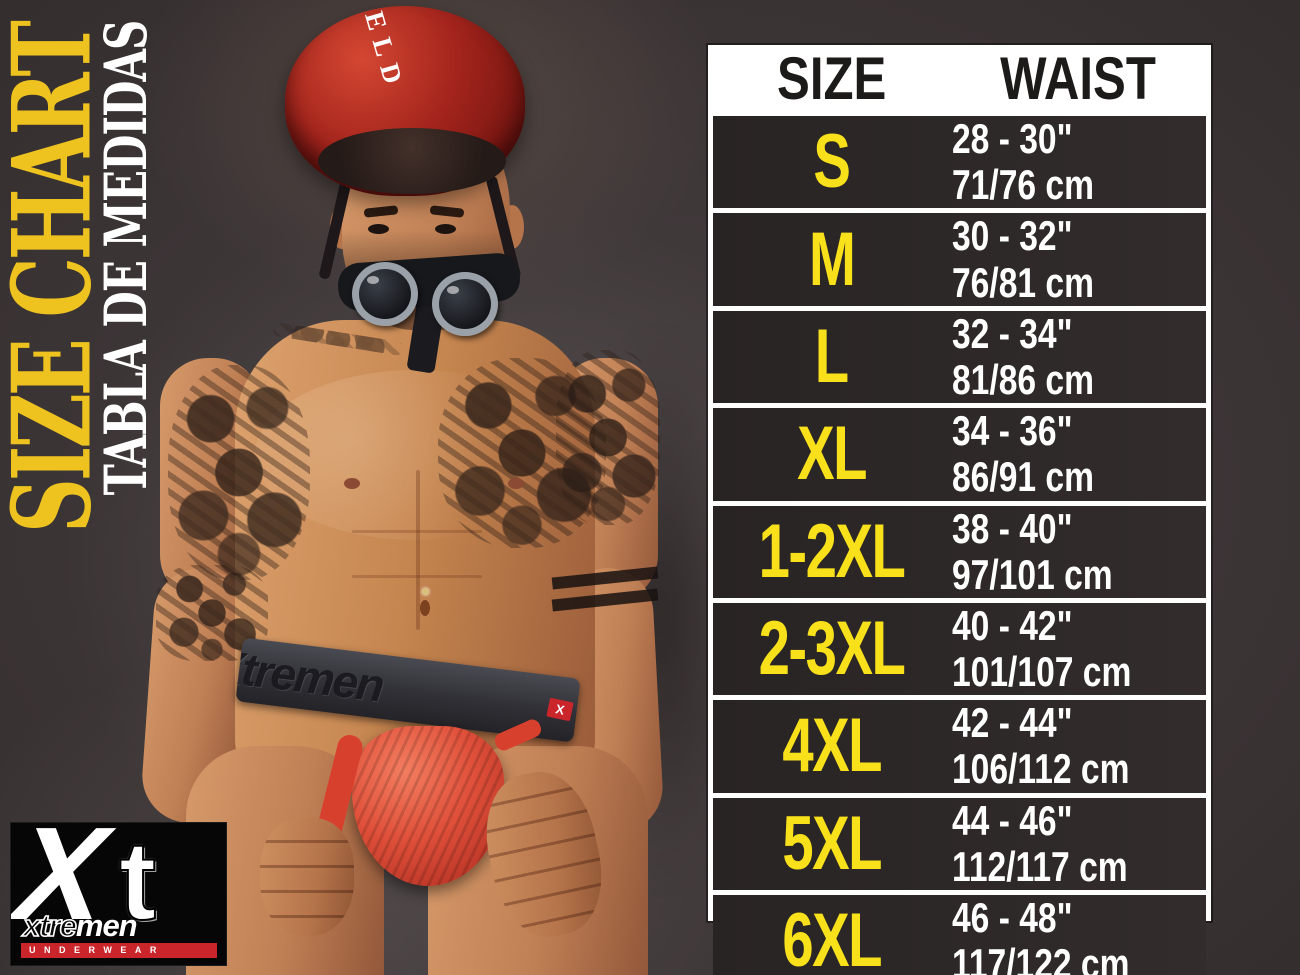  Describe the element at coordinates (831, 356) in the screenshot. I see `size-value: L` at that location.